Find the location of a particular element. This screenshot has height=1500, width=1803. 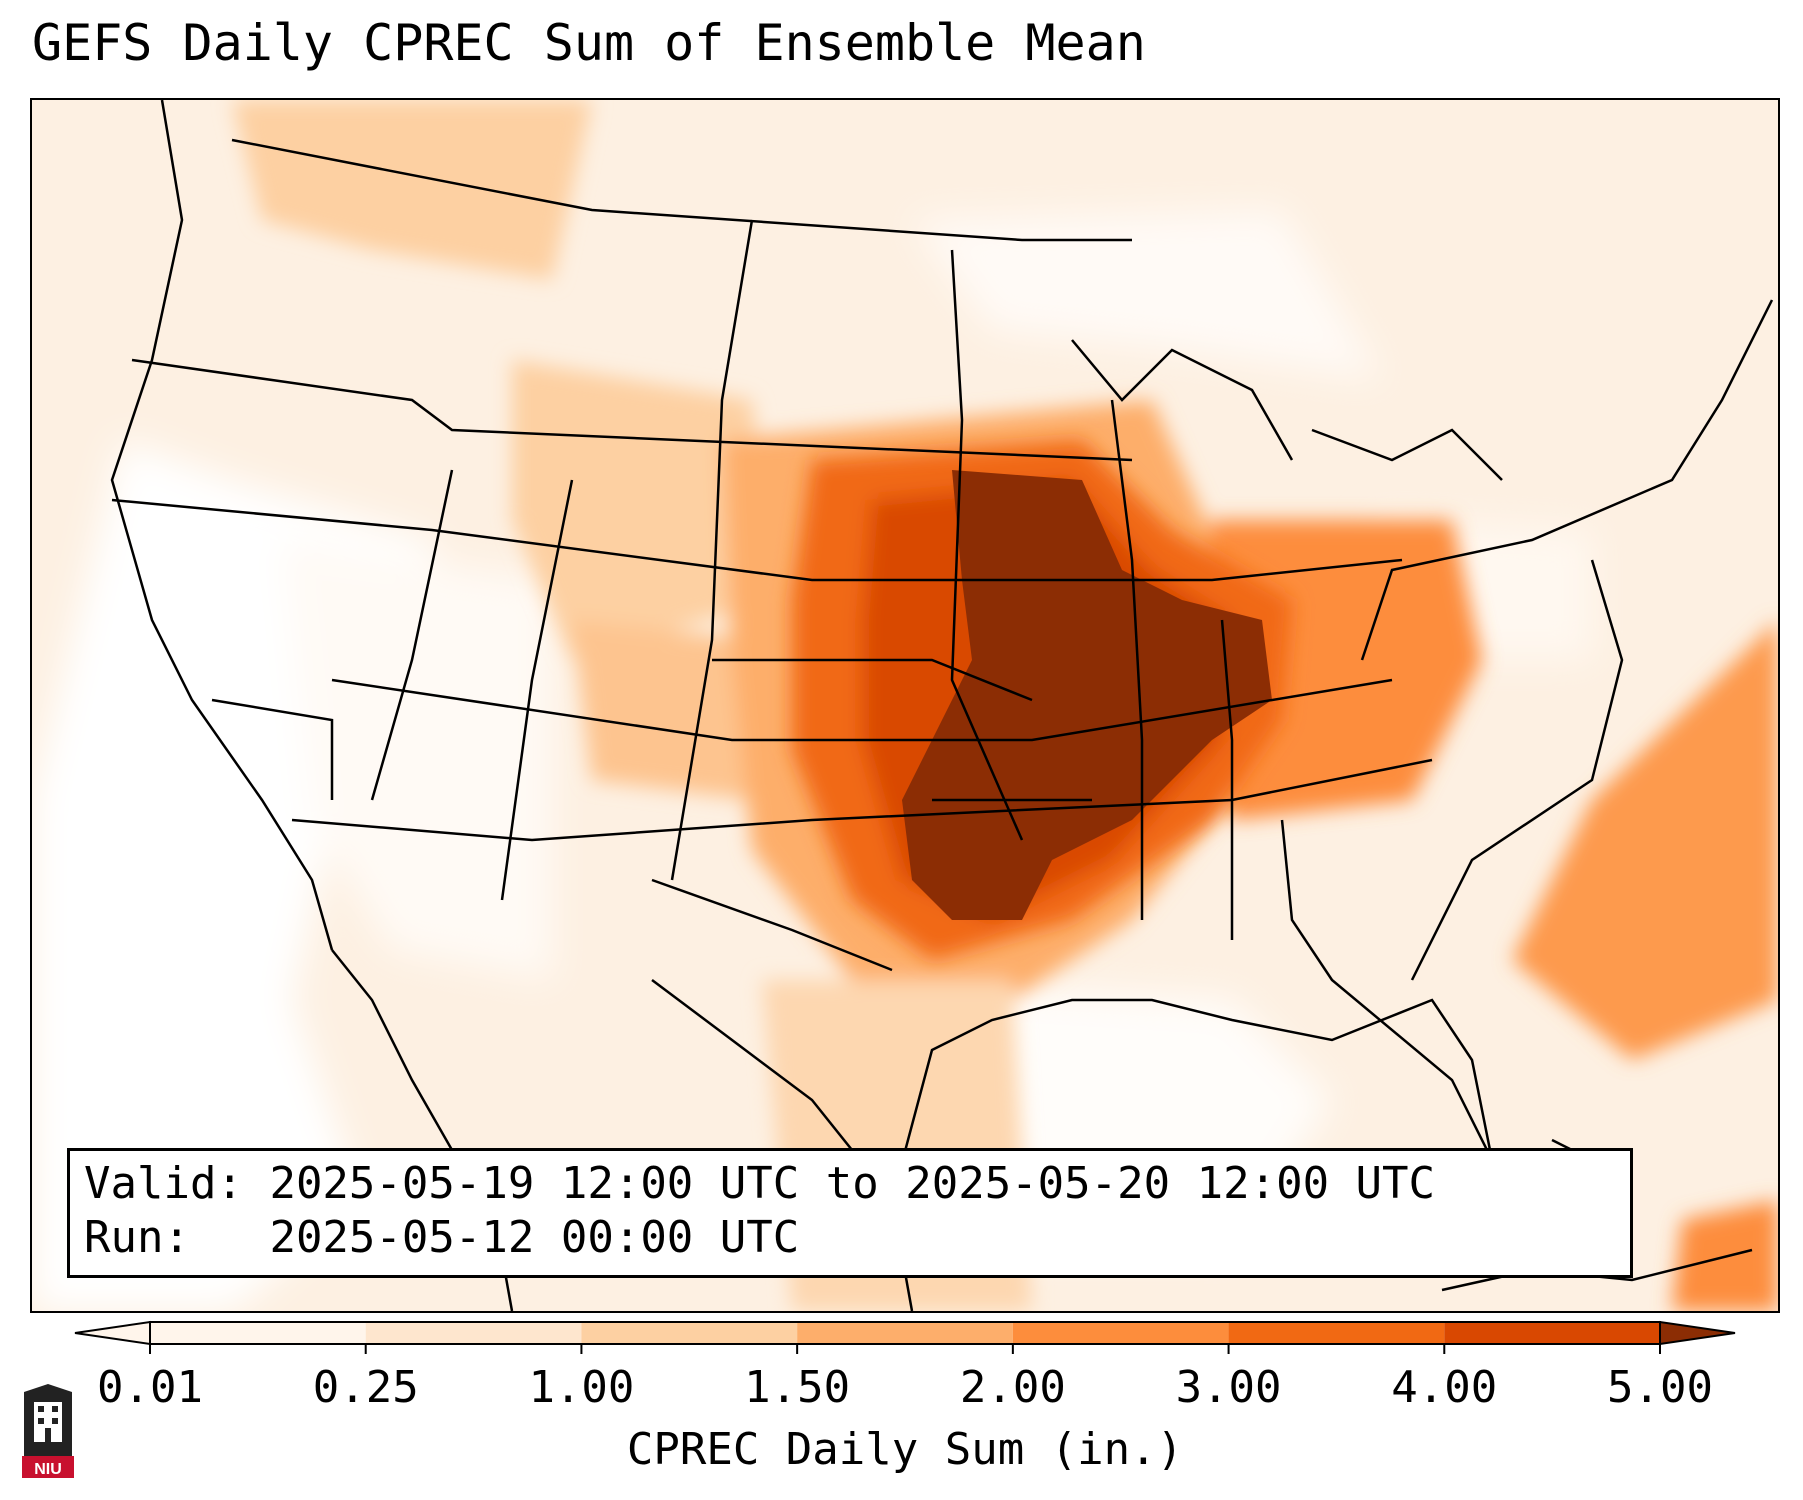

run-row: Run: 2025-05-12 00:00 UTC is located at coordinates (857, 1238).